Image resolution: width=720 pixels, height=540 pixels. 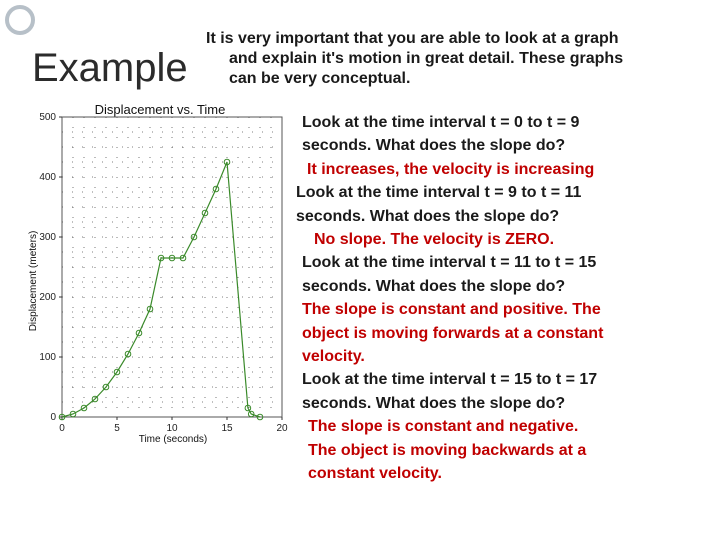 What do you see at coordinates (161, 289) in the screenshot?
I see `series-line` at bounding box center [161, 289].